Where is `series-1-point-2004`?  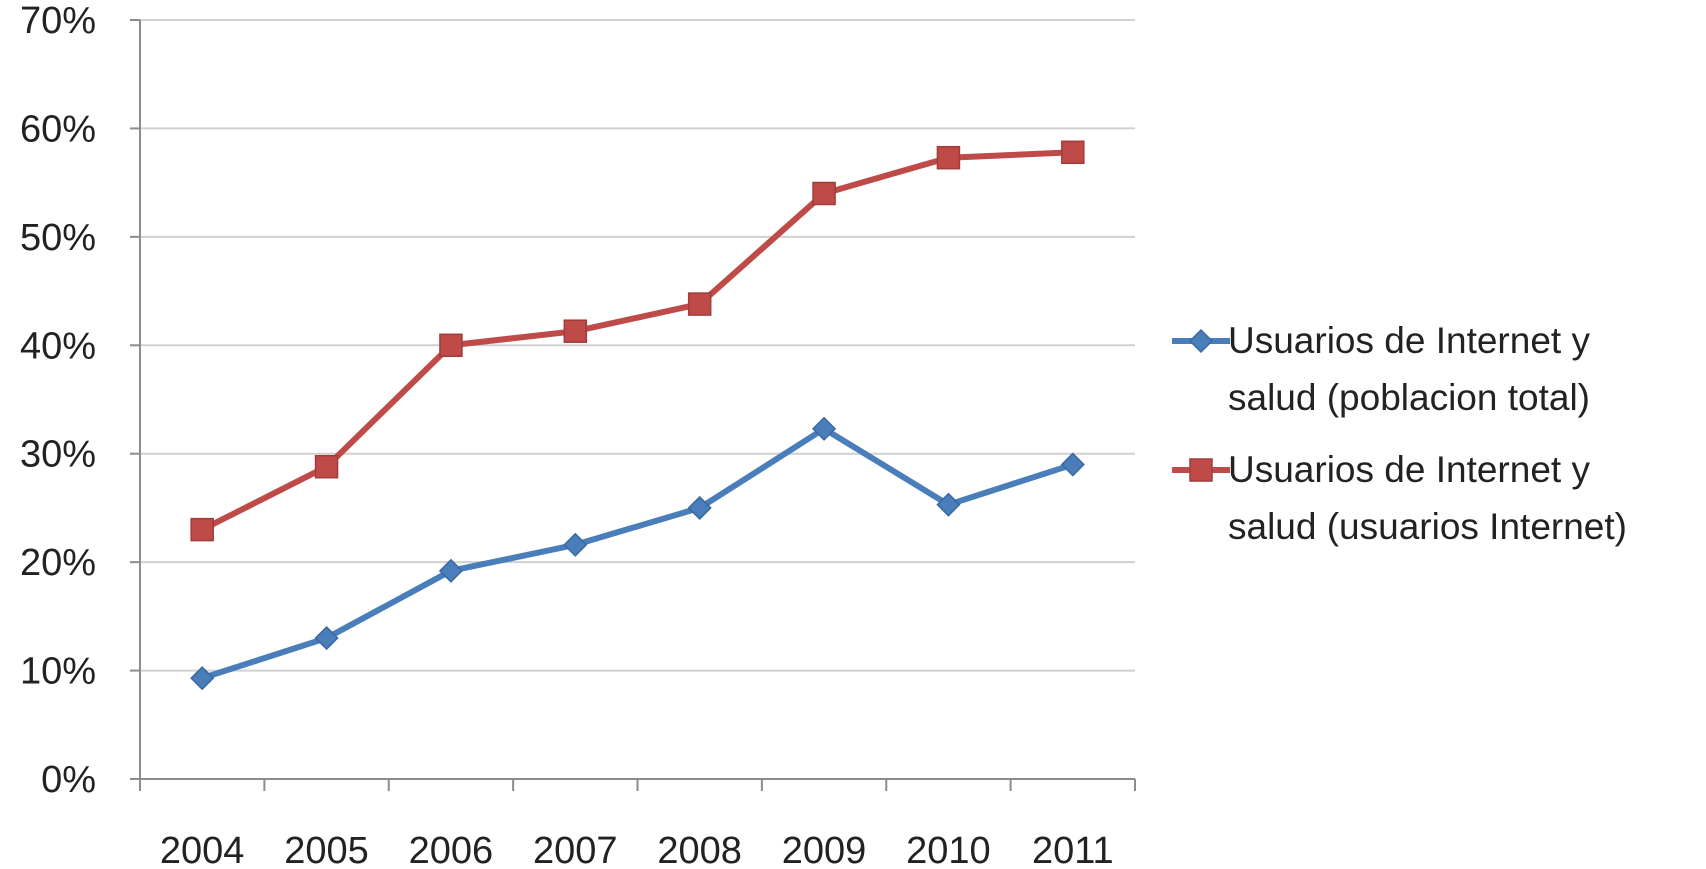 series-1-point-2004 is located at coordinates (202, 678).